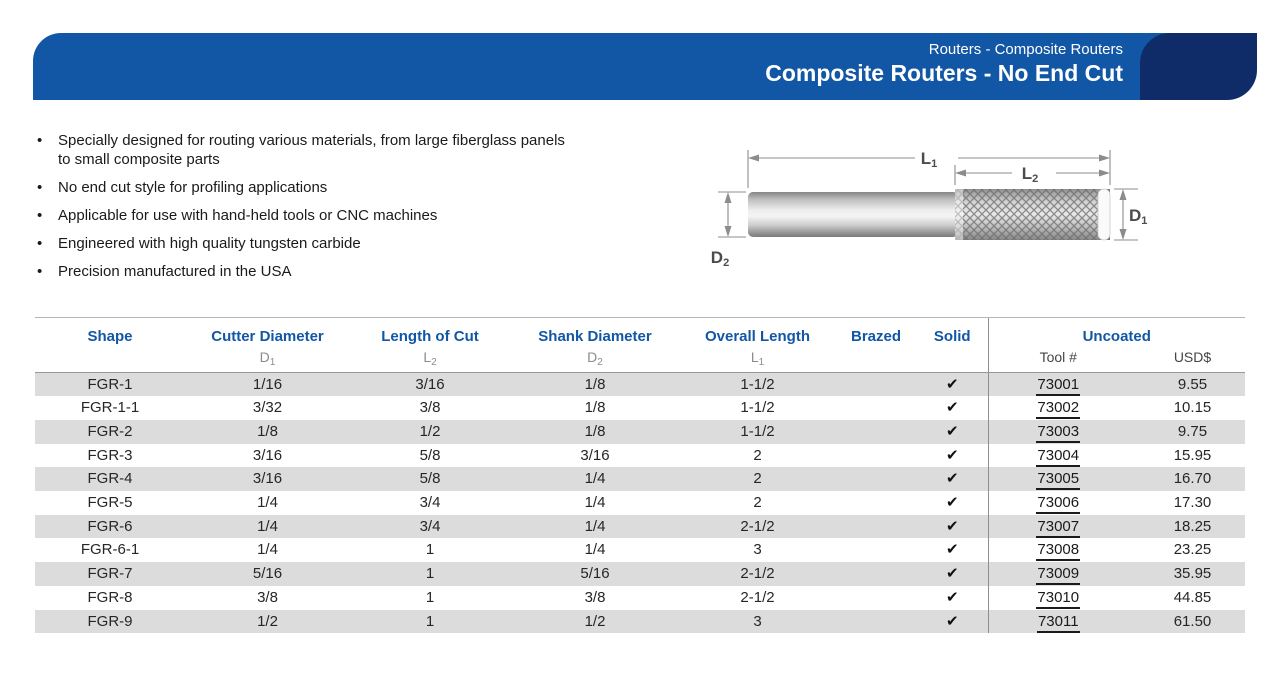 This screenshot has width=1280, height=674. Describe the element at coordinates (110, 526) in the screenshot. I see `cell-shape: FGR-6` at that location.